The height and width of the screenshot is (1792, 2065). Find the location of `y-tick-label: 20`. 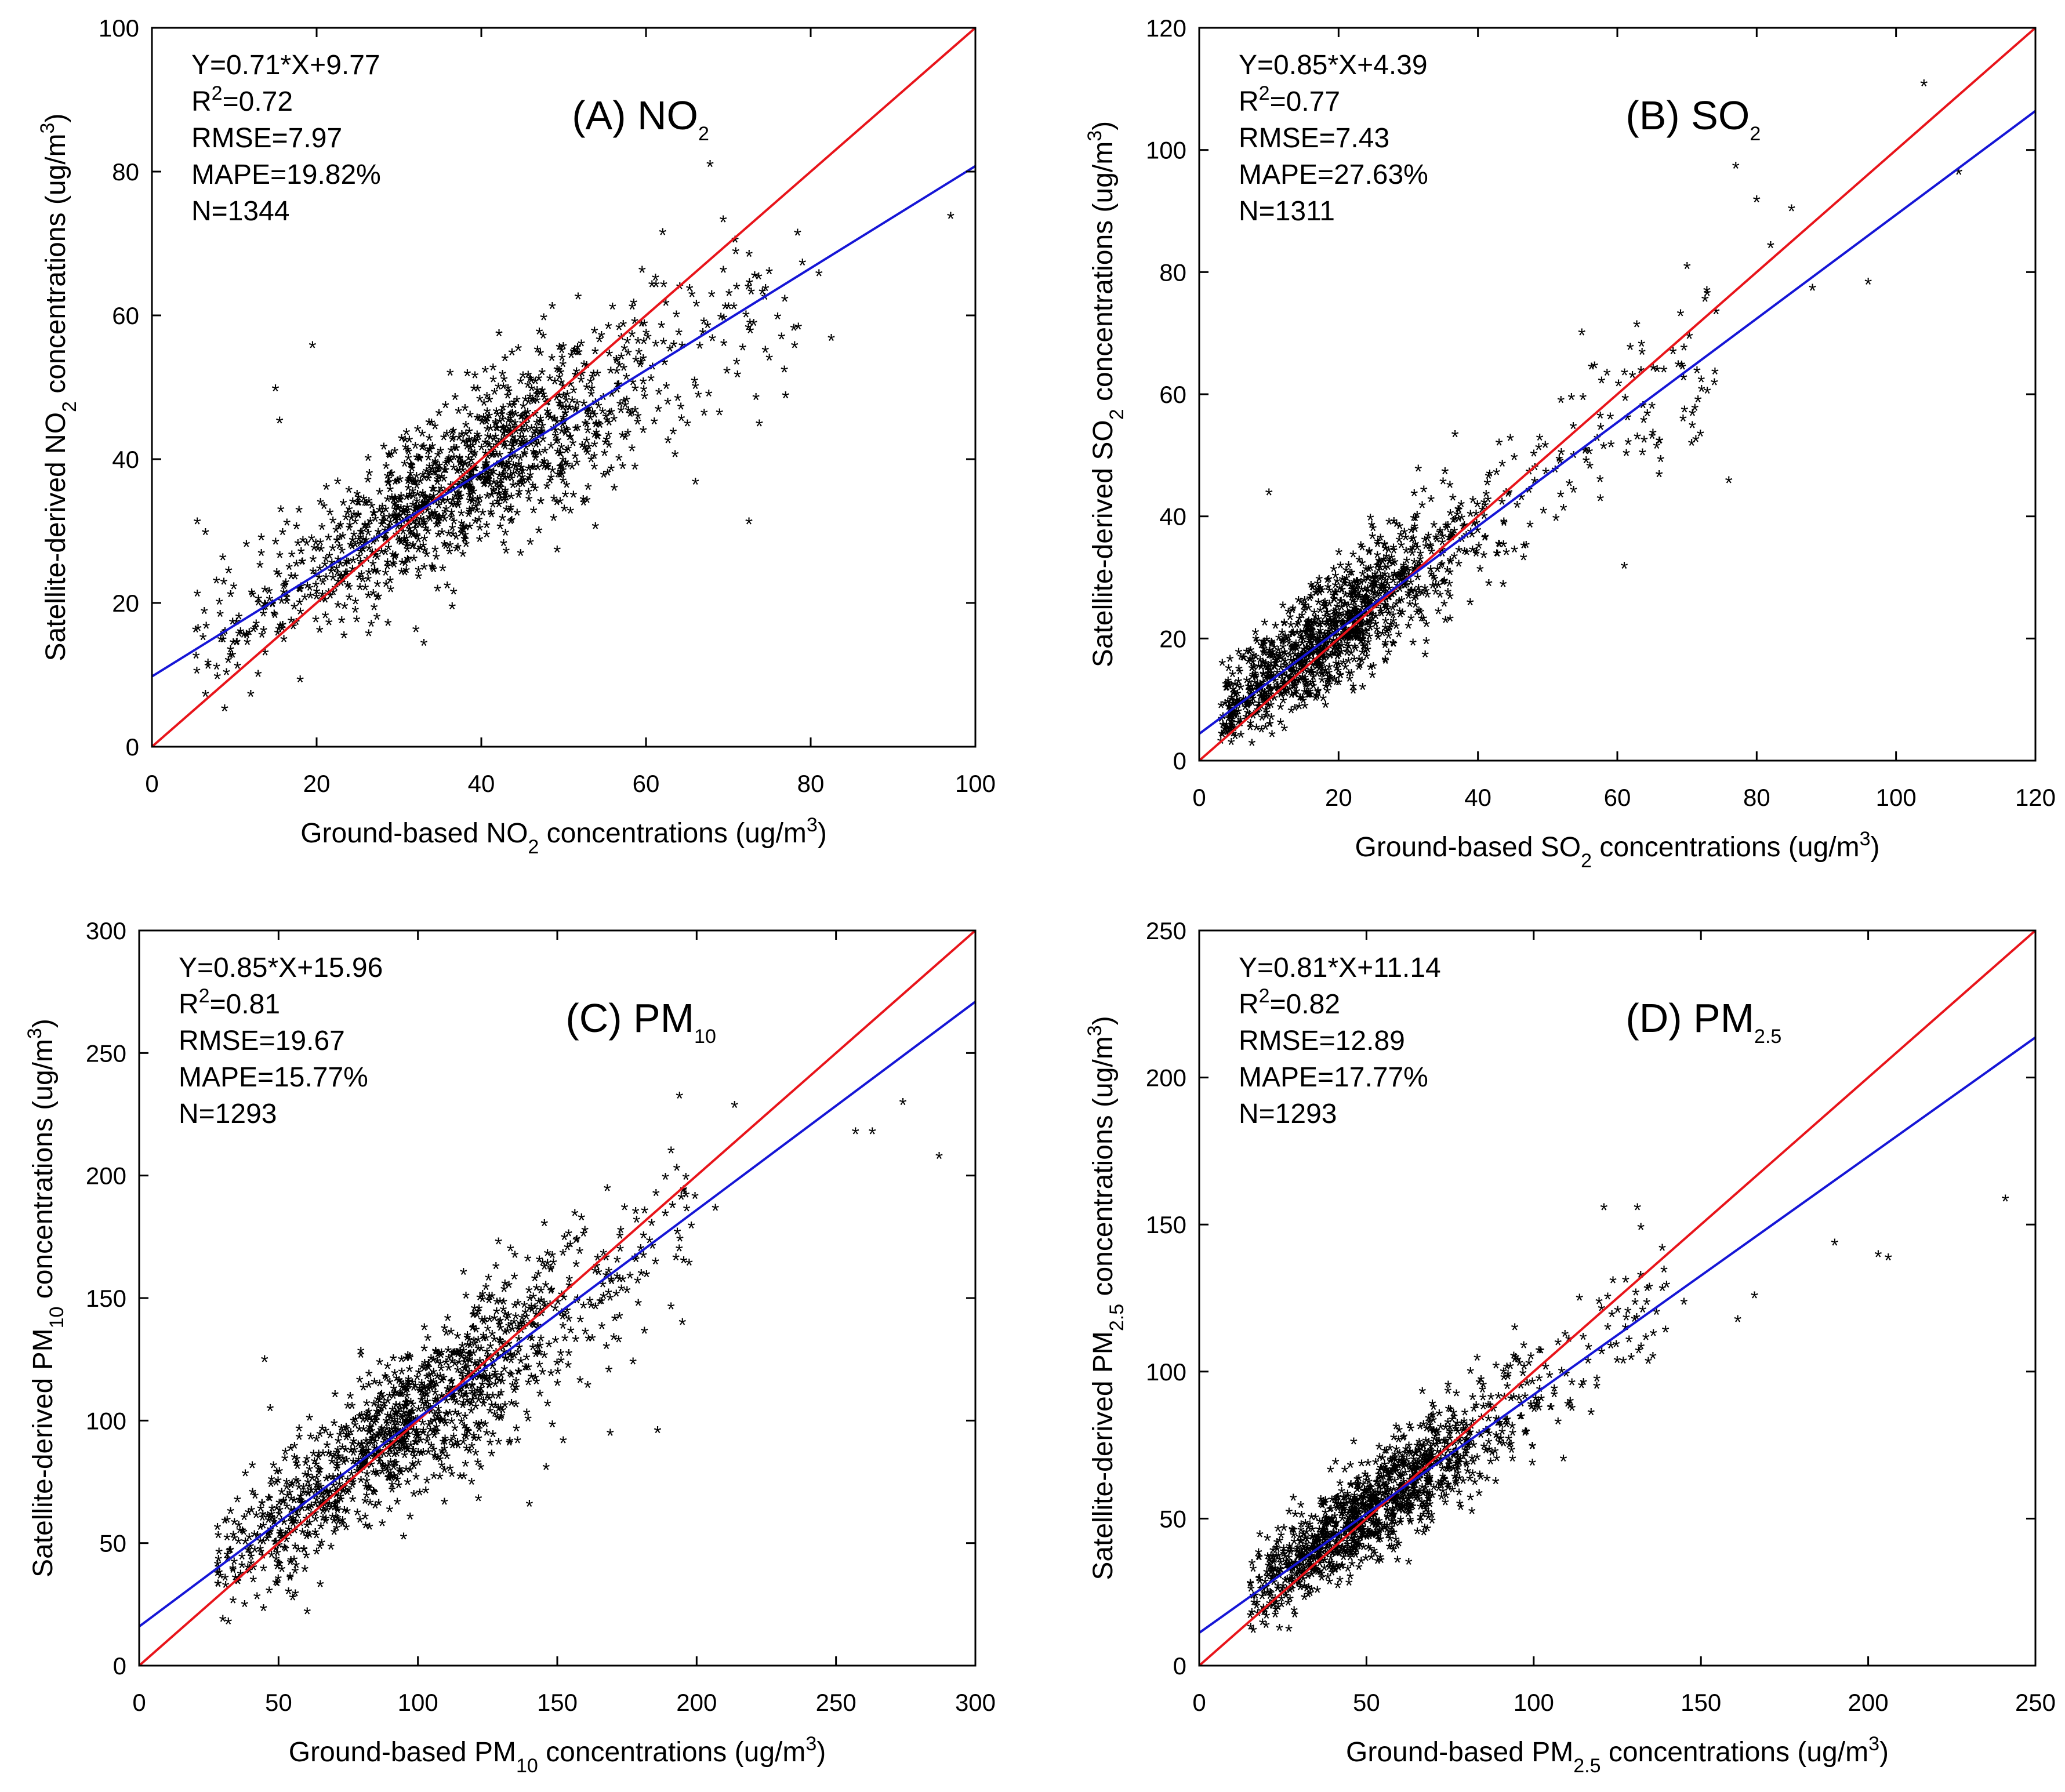

y-tick-label: 20 is located at coordinates (1173, 639).